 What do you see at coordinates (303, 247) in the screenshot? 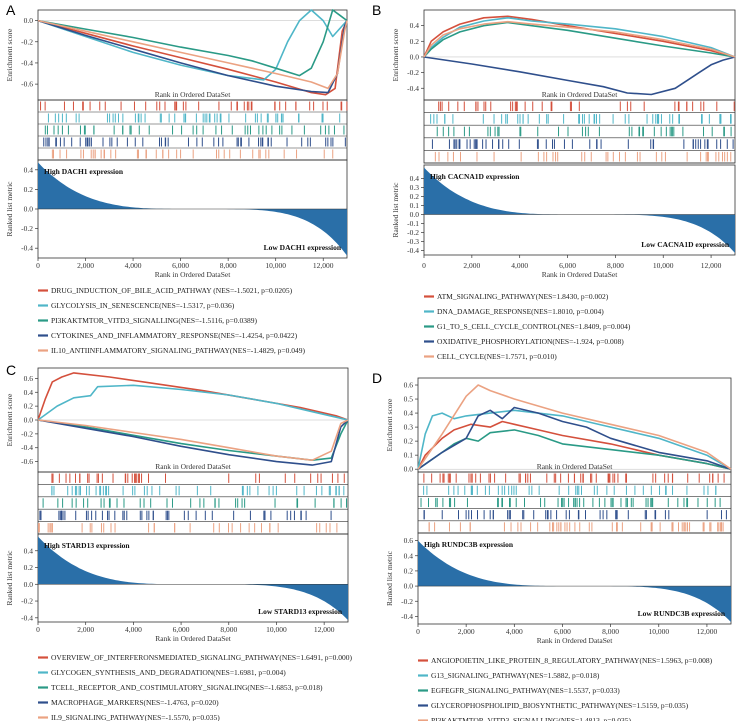
I see `low-expression-label: Low DACH1 expression` at bounding box center [303, 247].